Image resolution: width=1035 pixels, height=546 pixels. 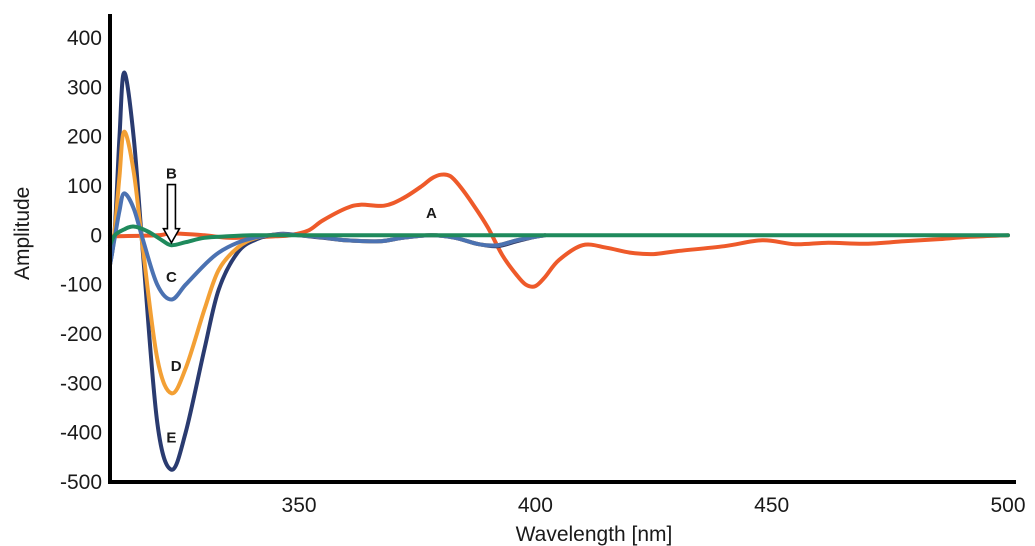 What do you see at coordinates (81, 482) in the screenshot?
I see `y-tick-label: -500` at bounding box center [81, 482].